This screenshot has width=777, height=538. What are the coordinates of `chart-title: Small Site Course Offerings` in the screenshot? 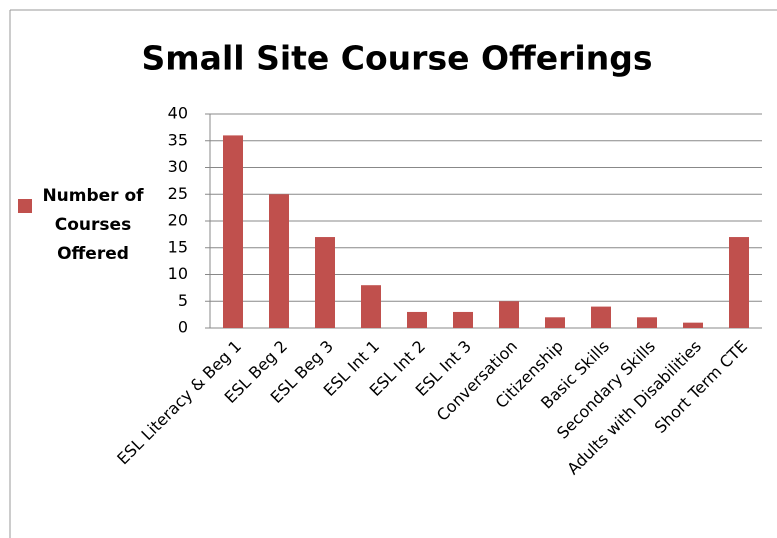 It's located at (397, 58).